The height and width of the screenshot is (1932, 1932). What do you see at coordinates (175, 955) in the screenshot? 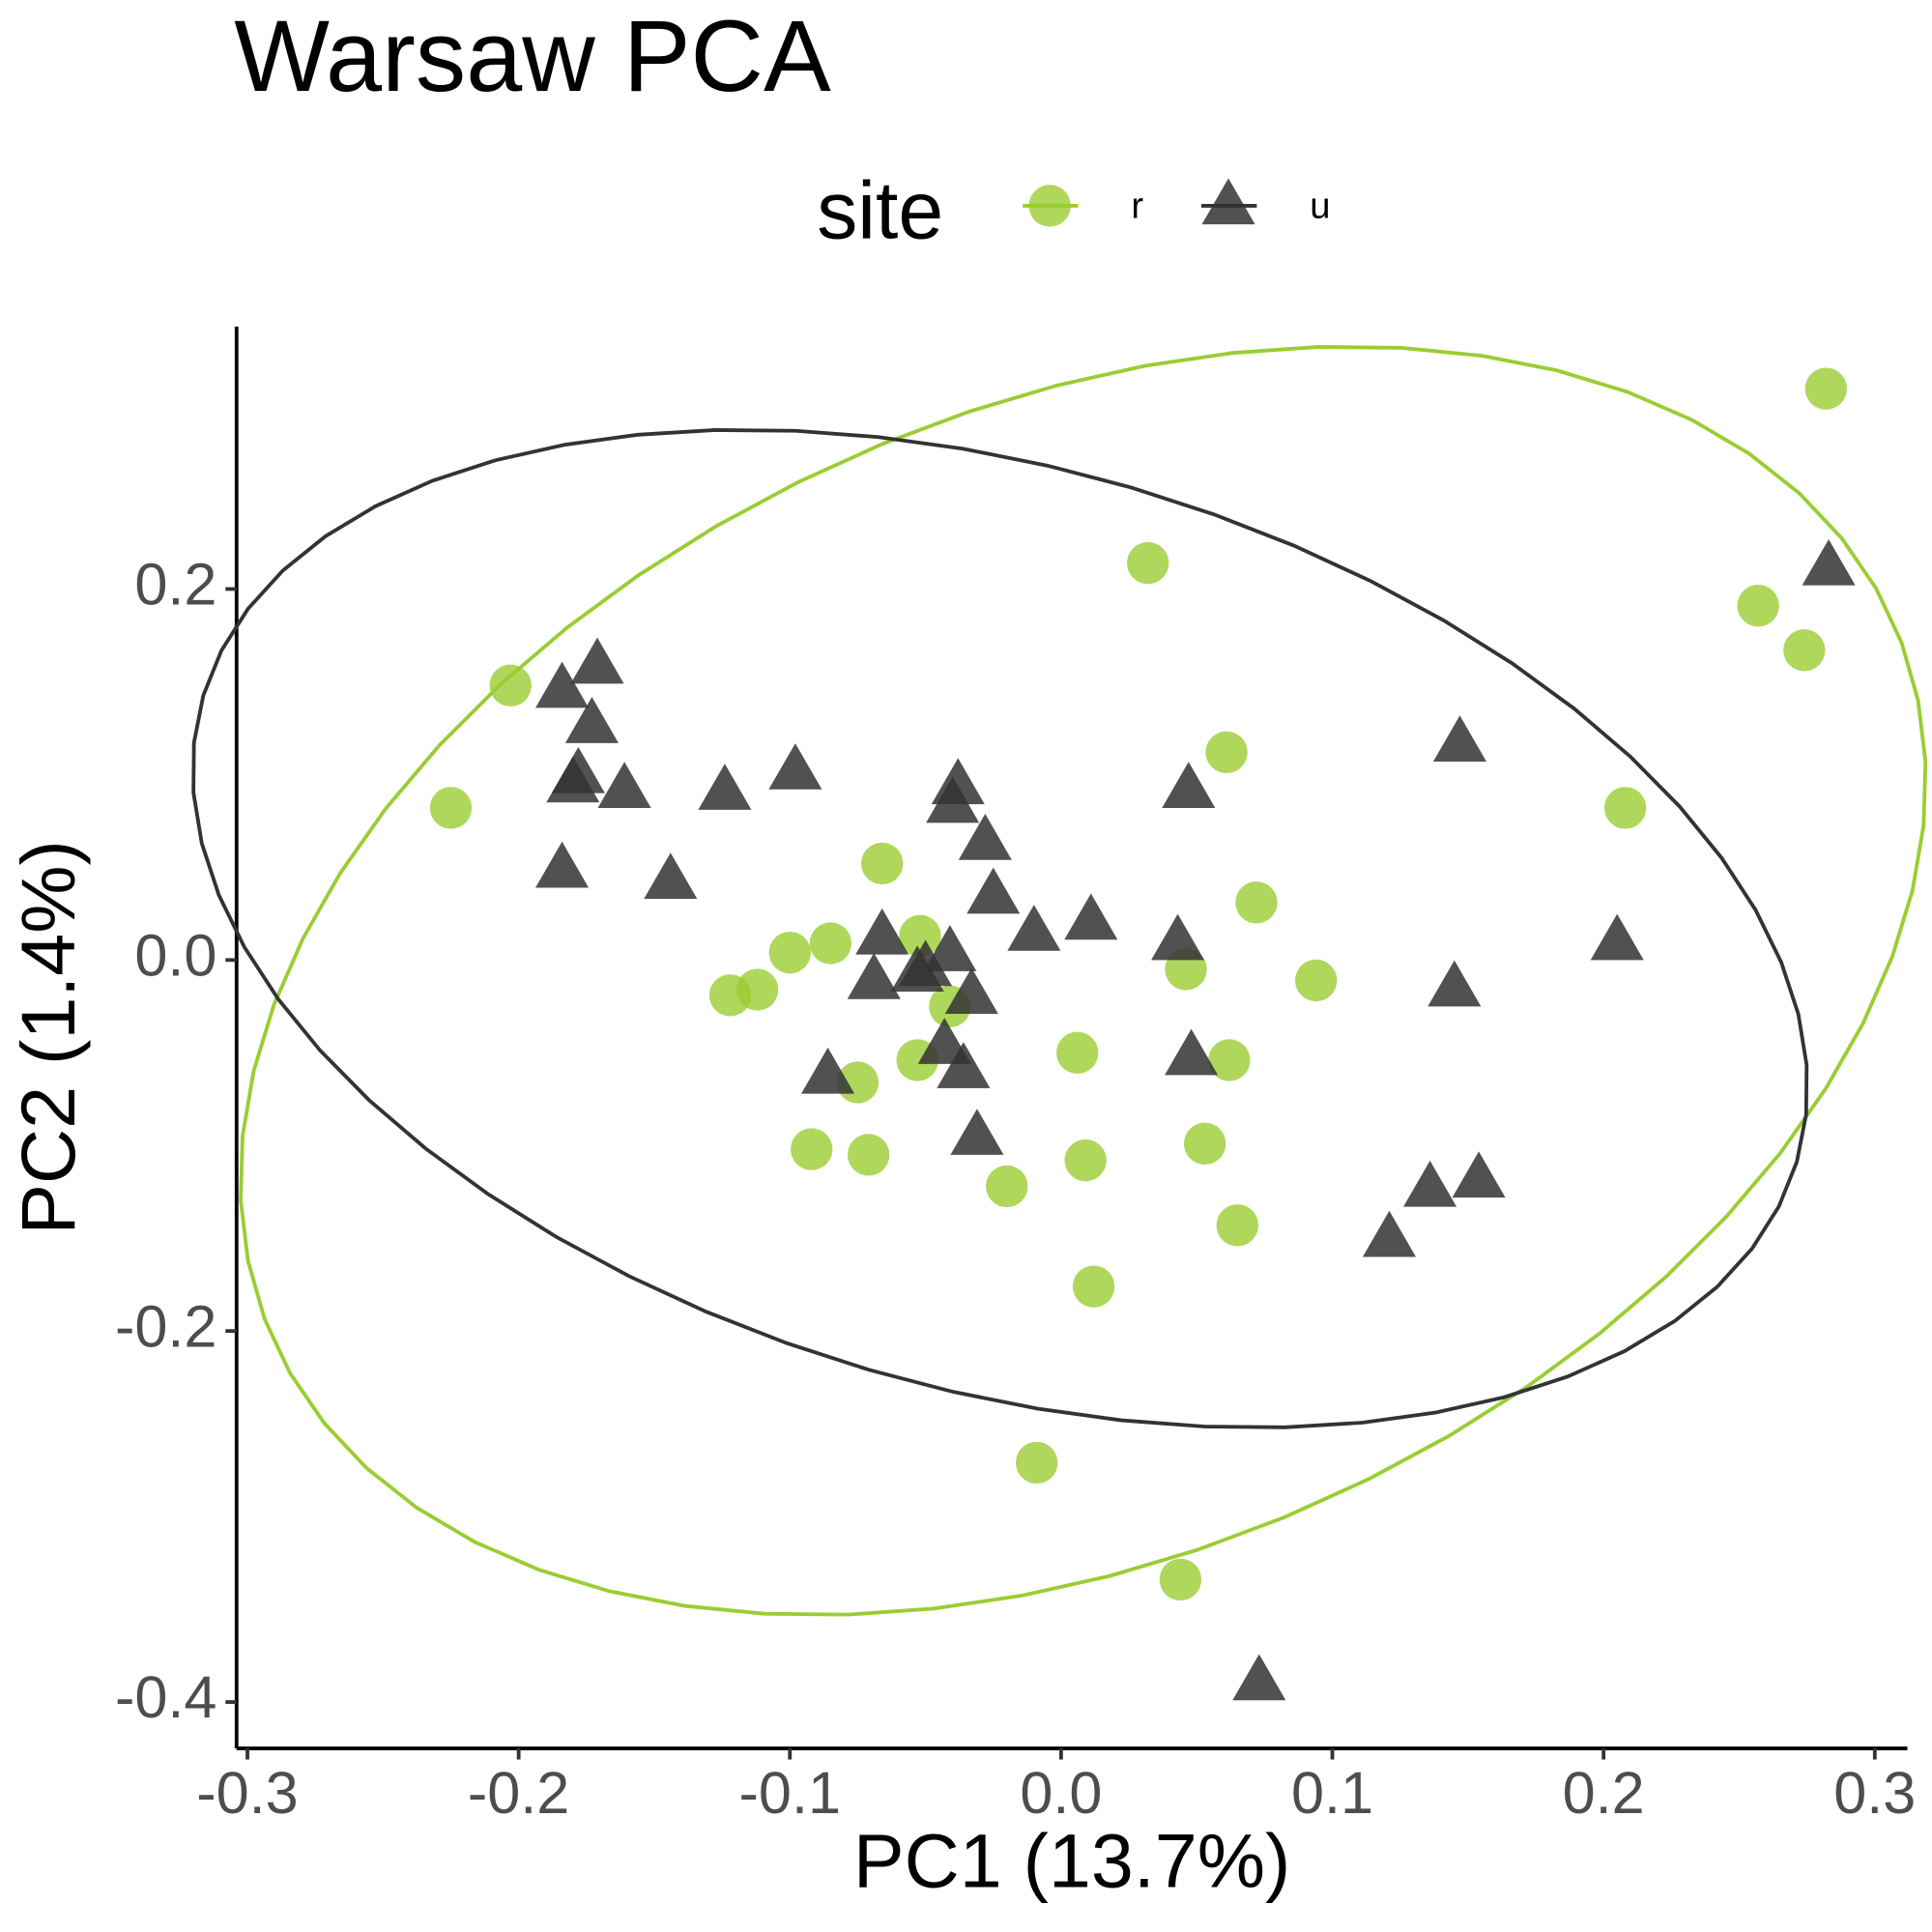
I see `y-tick-label: 0.0` at bounding box center [175, 955].